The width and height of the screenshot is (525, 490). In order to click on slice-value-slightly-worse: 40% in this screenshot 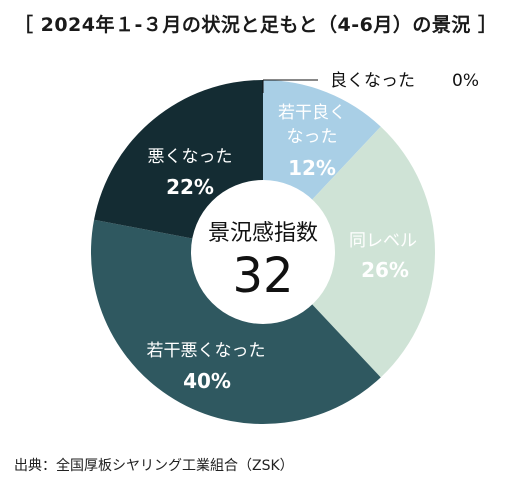, I will do `click(207, 381)`.